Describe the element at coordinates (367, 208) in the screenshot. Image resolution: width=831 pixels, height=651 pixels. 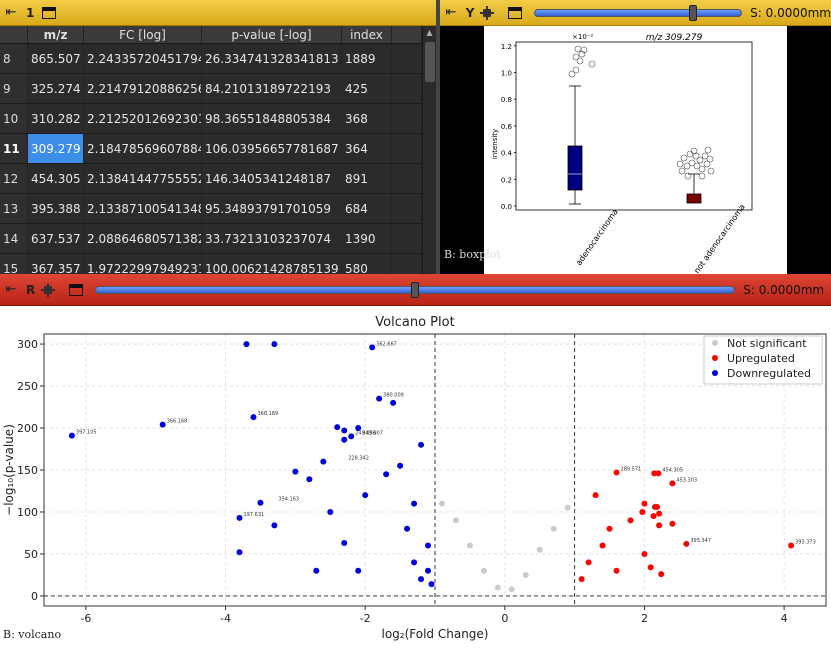
I see `cell-index: 684` at that location.